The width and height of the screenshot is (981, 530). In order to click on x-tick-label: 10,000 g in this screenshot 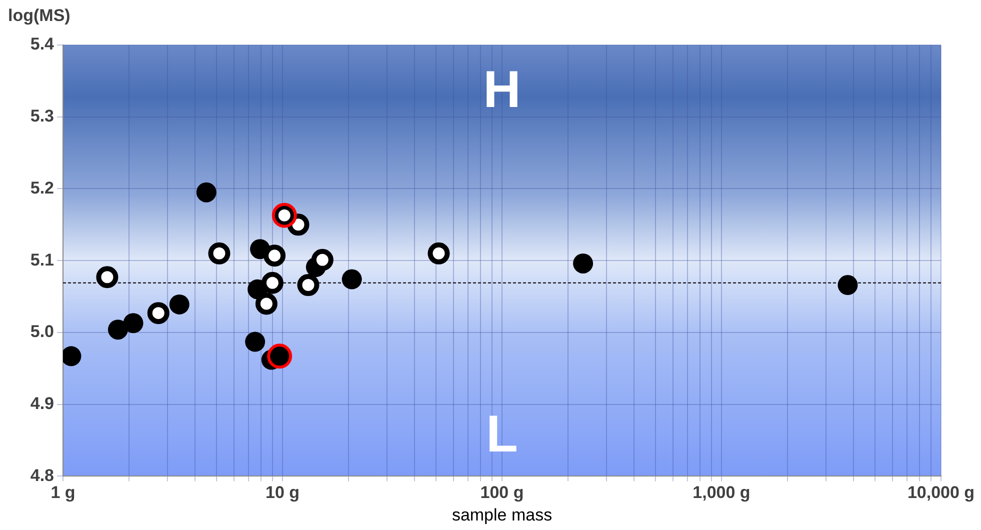, I will do `click(941, 492)`.